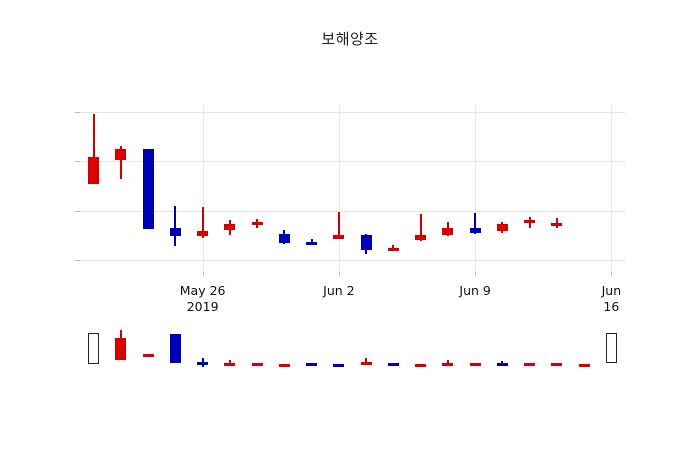 This screenshot has height=450, width=700. What do you see at coordinates (350, 39) in the screenshot?
I see `page-title: 보해양조` at bounding box center [350, 39].